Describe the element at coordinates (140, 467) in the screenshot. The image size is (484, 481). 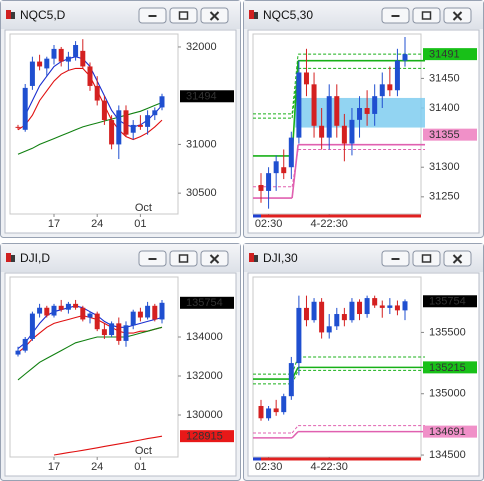
I see `x-tick-label: 01` at that location.